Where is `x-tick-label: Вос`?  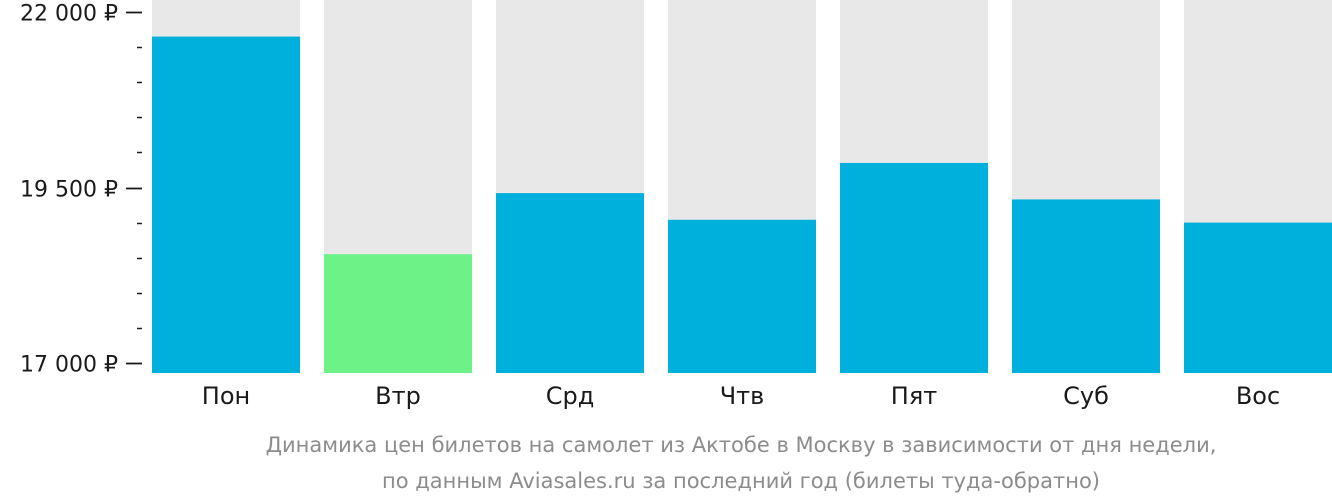 x-tick-label: Вос is located at coordinates (1258, 396).